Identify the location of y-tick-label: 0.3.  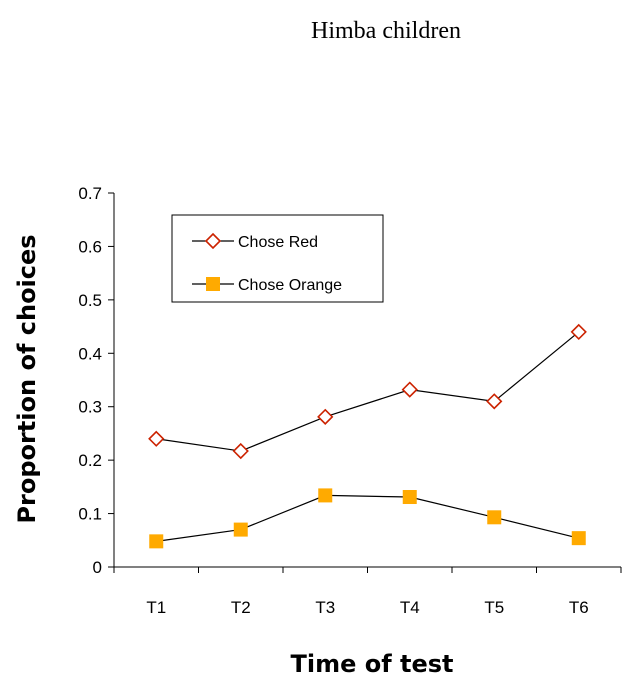
(90, 407).